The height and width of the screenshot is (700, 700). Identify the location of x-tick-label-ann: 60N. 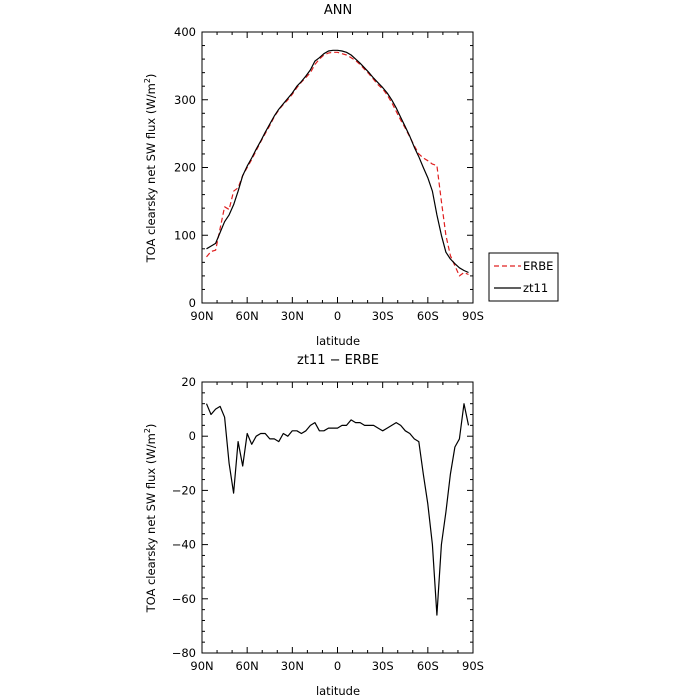
(247, 316).